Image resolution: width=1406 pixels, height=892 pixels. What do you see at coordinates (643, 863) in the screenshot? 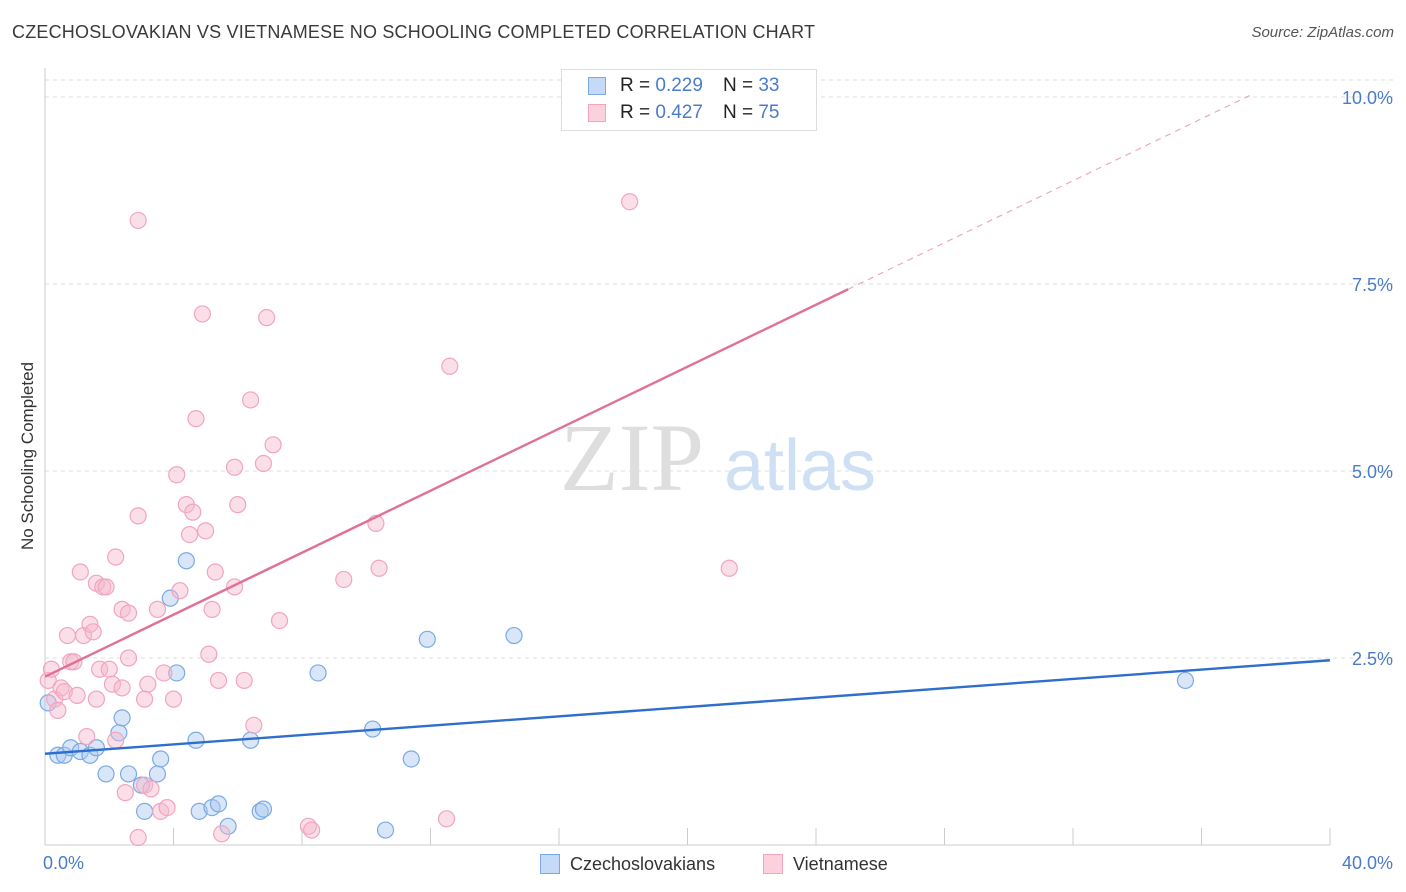
I see `bottom-legend-label: Czechoslovakians` at bounding box center [643, 863].